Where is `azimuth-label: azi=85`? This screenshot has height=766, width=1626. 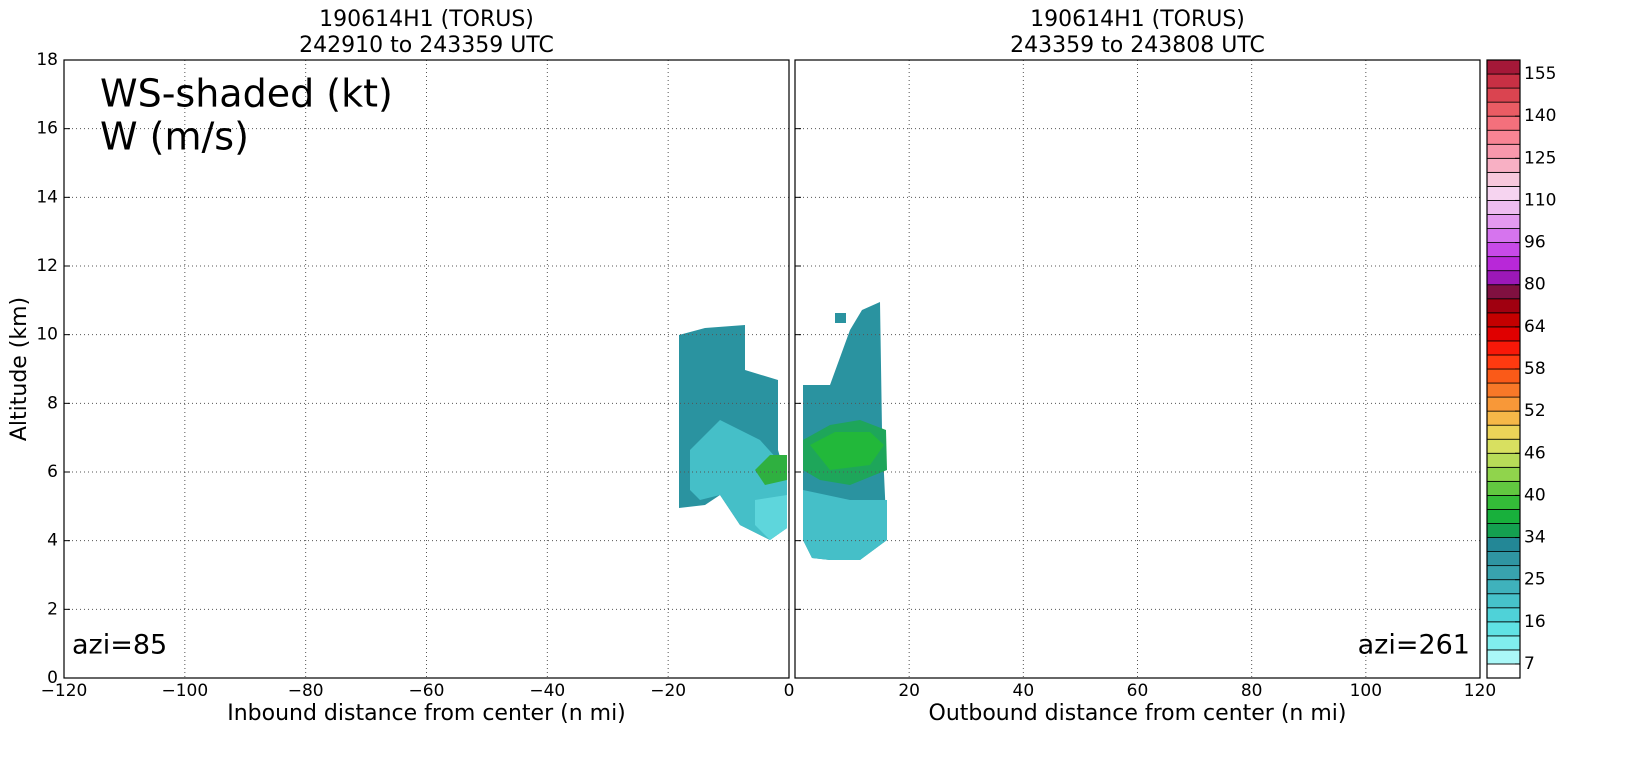
azimuth-label: azi=85 is located at coordinates (119, 645).